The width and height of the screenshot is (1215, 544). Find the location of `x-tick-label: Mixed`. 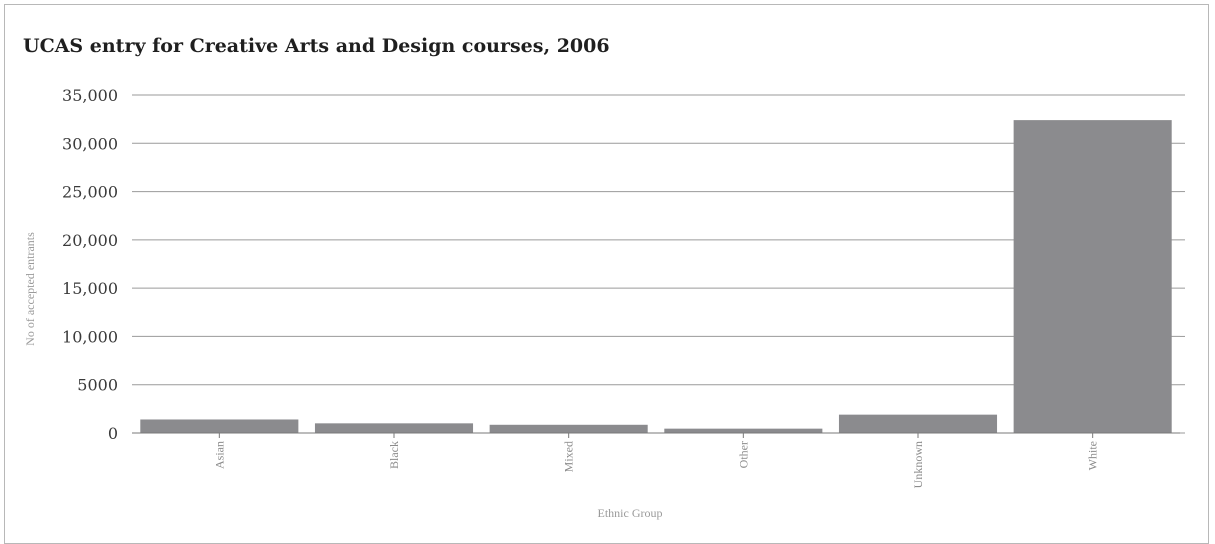

x-tick-label: Mixed is located at coordinates (569, 456).